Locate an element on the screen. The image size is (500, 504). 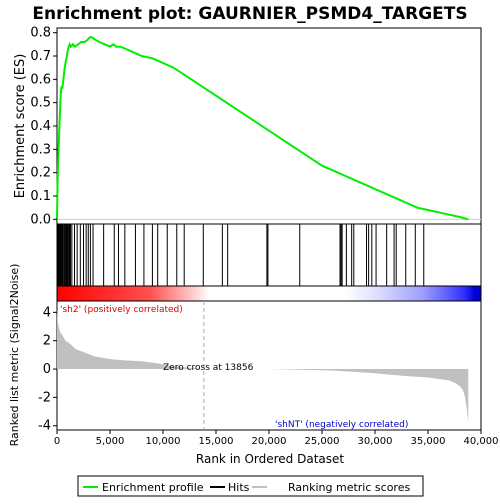
es-y-tick-label: 0.3 is located at coordinates (40, 149).